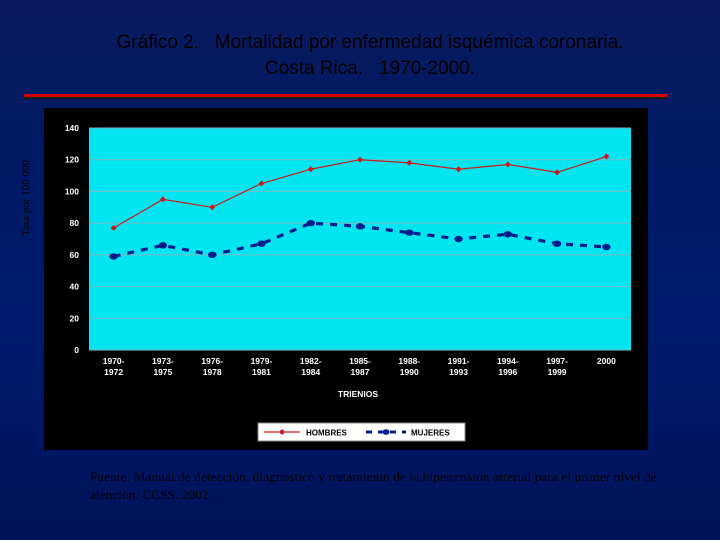 Image resolution: width=720 pixels, height=540 pixels. Describe the element at coordinates (508, 361) in the screenshot. I see `x-tick-label-part: 1994-` at that location.